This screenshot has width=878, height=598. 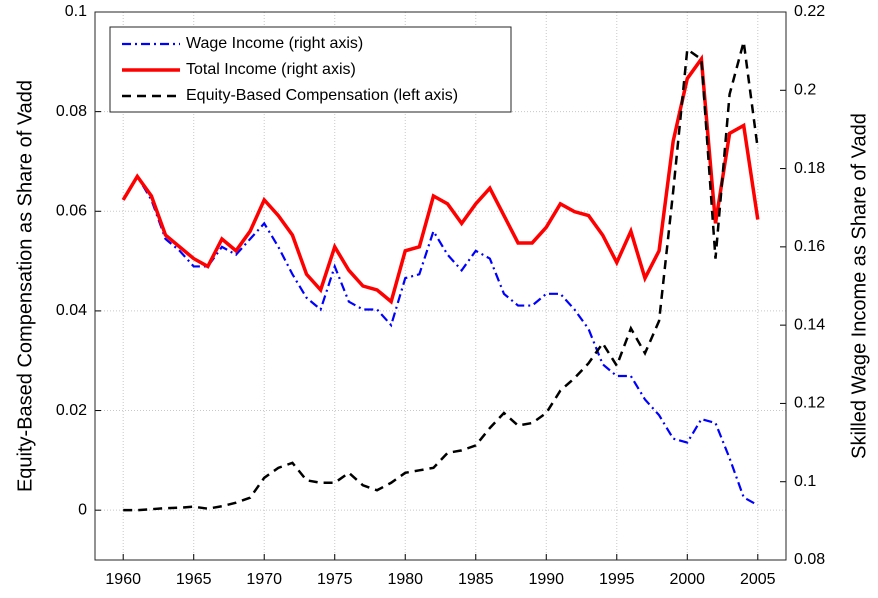 What do you see at coordinates (322, 95) in the screenshot?
I see `legend-label: Equity-Based Compensation (left axis)` at bounding box center [322, 95].